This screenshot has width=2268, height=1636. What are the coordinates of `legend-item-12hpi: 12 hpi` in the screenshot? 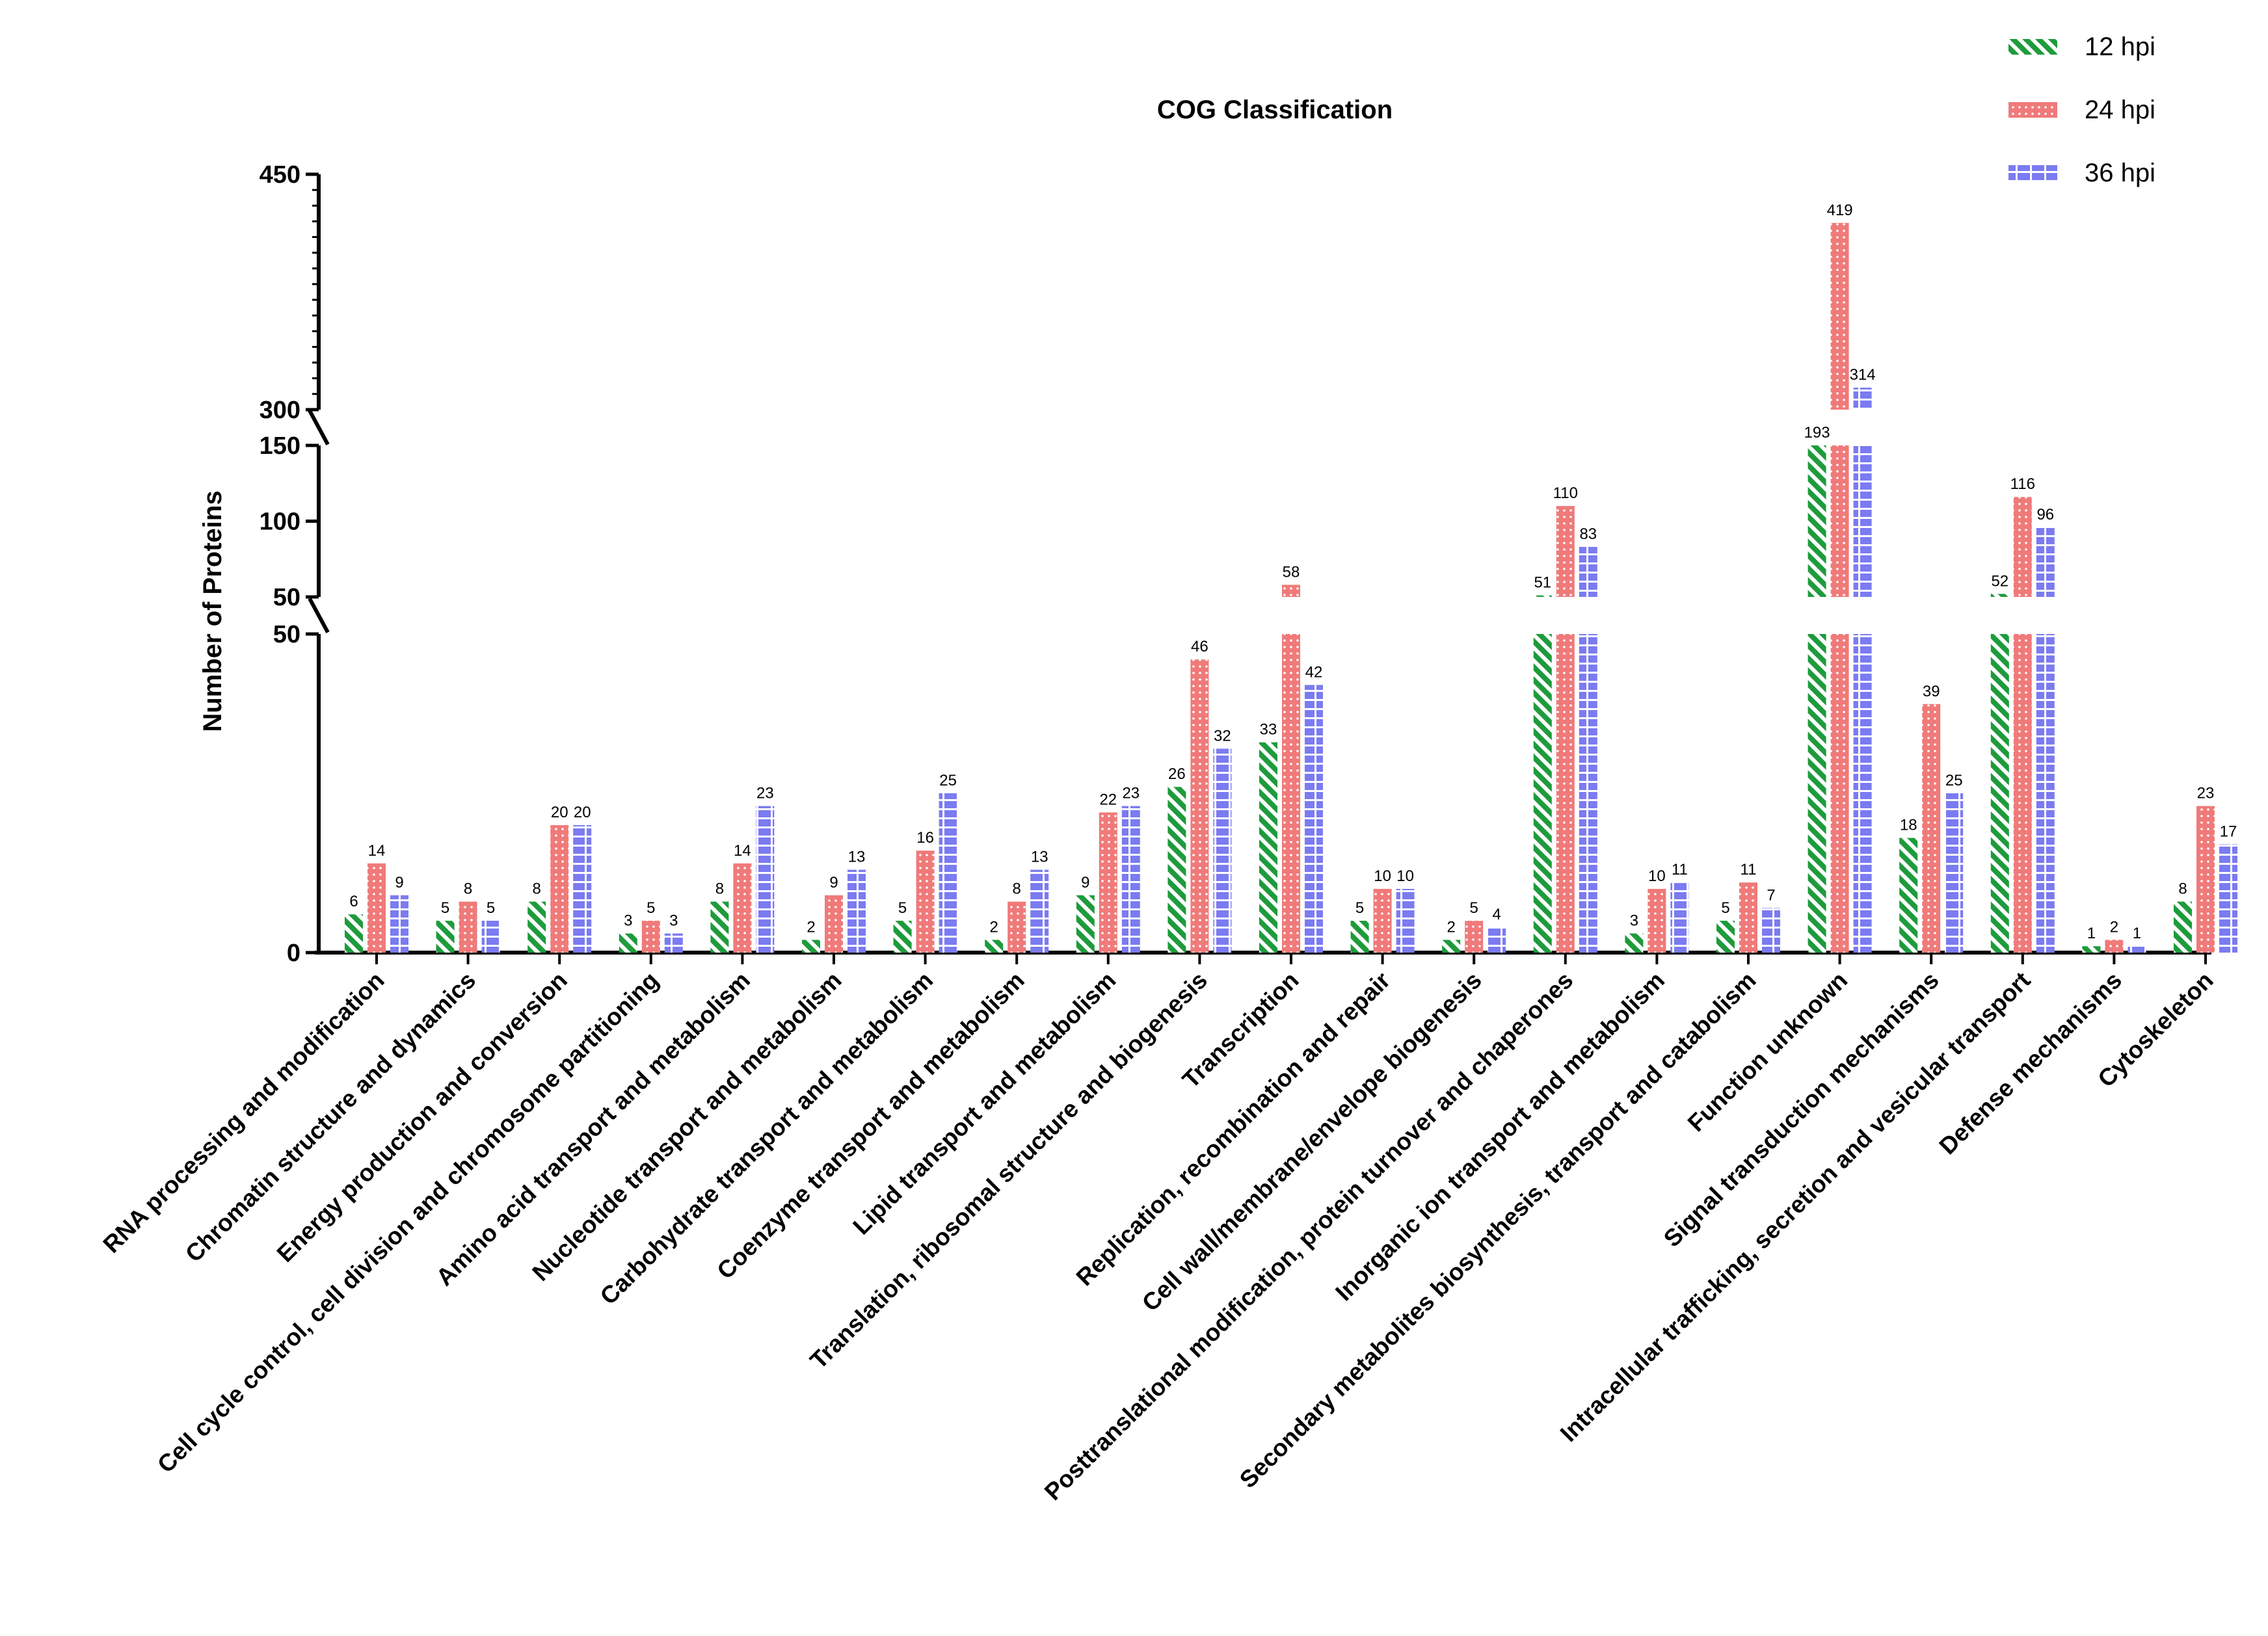 It's located at (2081, 47).